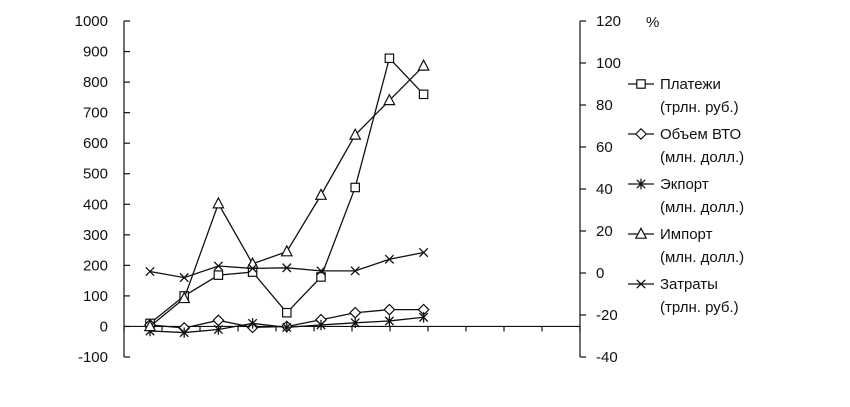 Image resolution: width=850 pixels, height=407 pixels. I want to click on left-tick-label: 600, so click(95, 143).